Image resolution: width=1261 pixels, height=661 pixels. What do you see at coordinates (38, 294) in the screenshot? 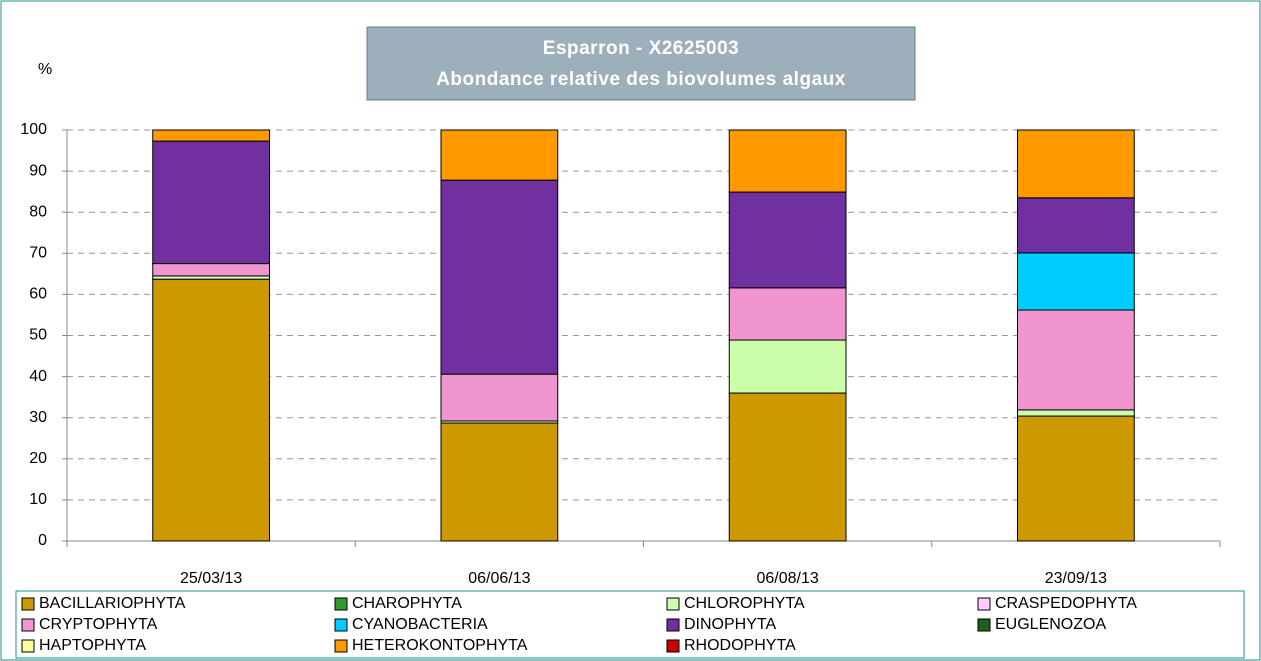
I see `y-tick-label: 60` at bounding box center [38, 294].